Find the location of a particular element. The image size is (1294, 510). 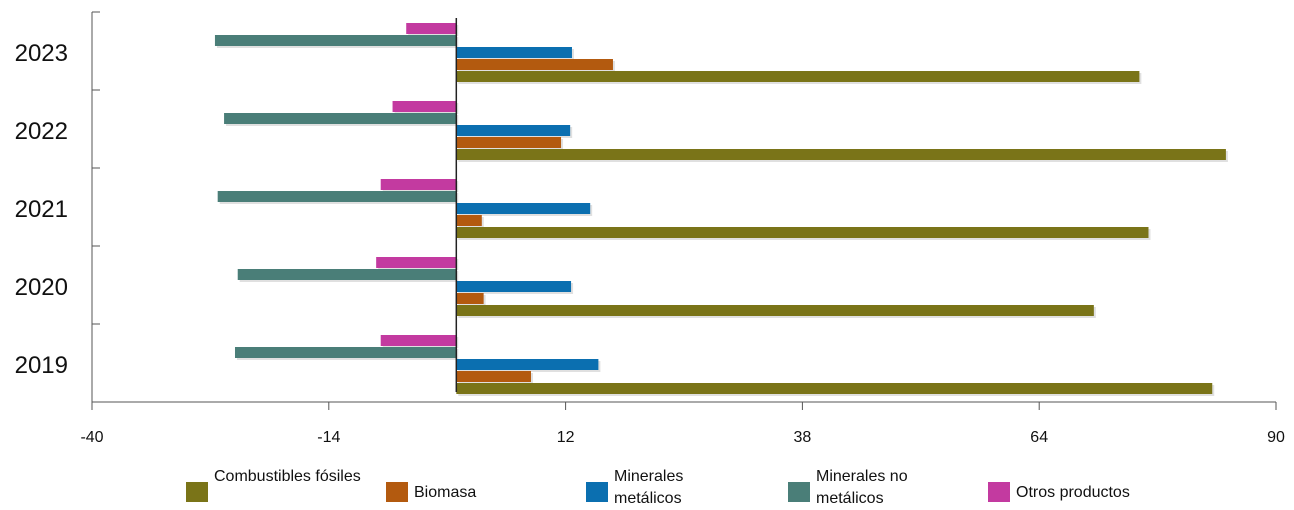

bar-combustibles-f-siles-2019 is located at coordinates (834, 388).